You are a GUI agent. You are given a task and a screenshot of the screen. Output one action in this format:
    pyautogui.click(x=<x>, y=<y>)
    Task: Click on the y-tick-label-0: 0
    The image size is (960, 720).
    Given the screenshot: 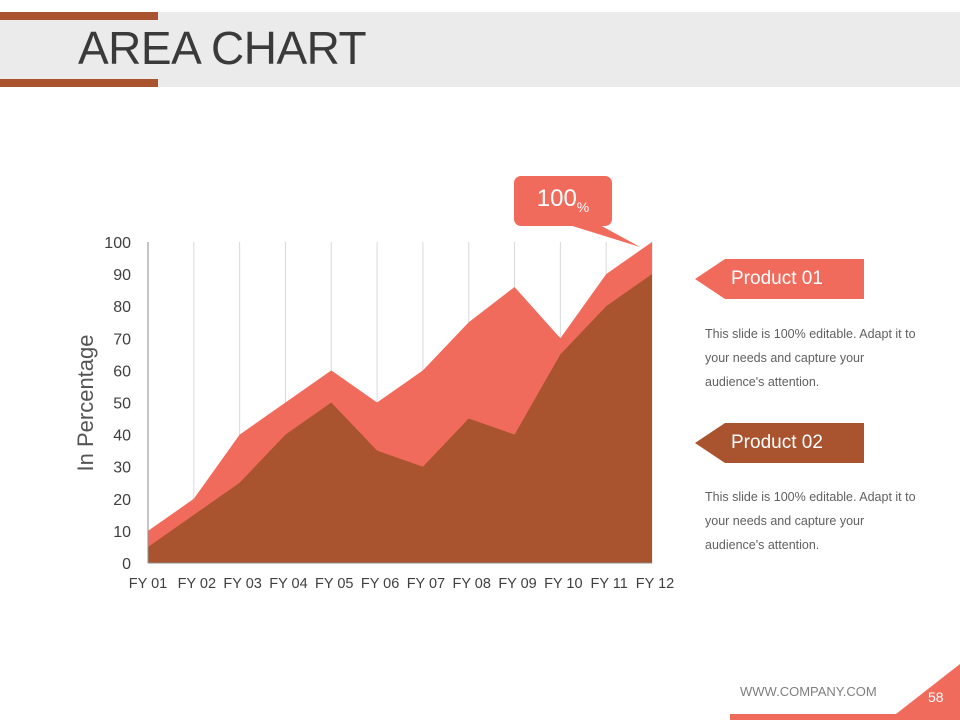 What is the action you would take?
    pyautogui.click(x=126, y=564)
    